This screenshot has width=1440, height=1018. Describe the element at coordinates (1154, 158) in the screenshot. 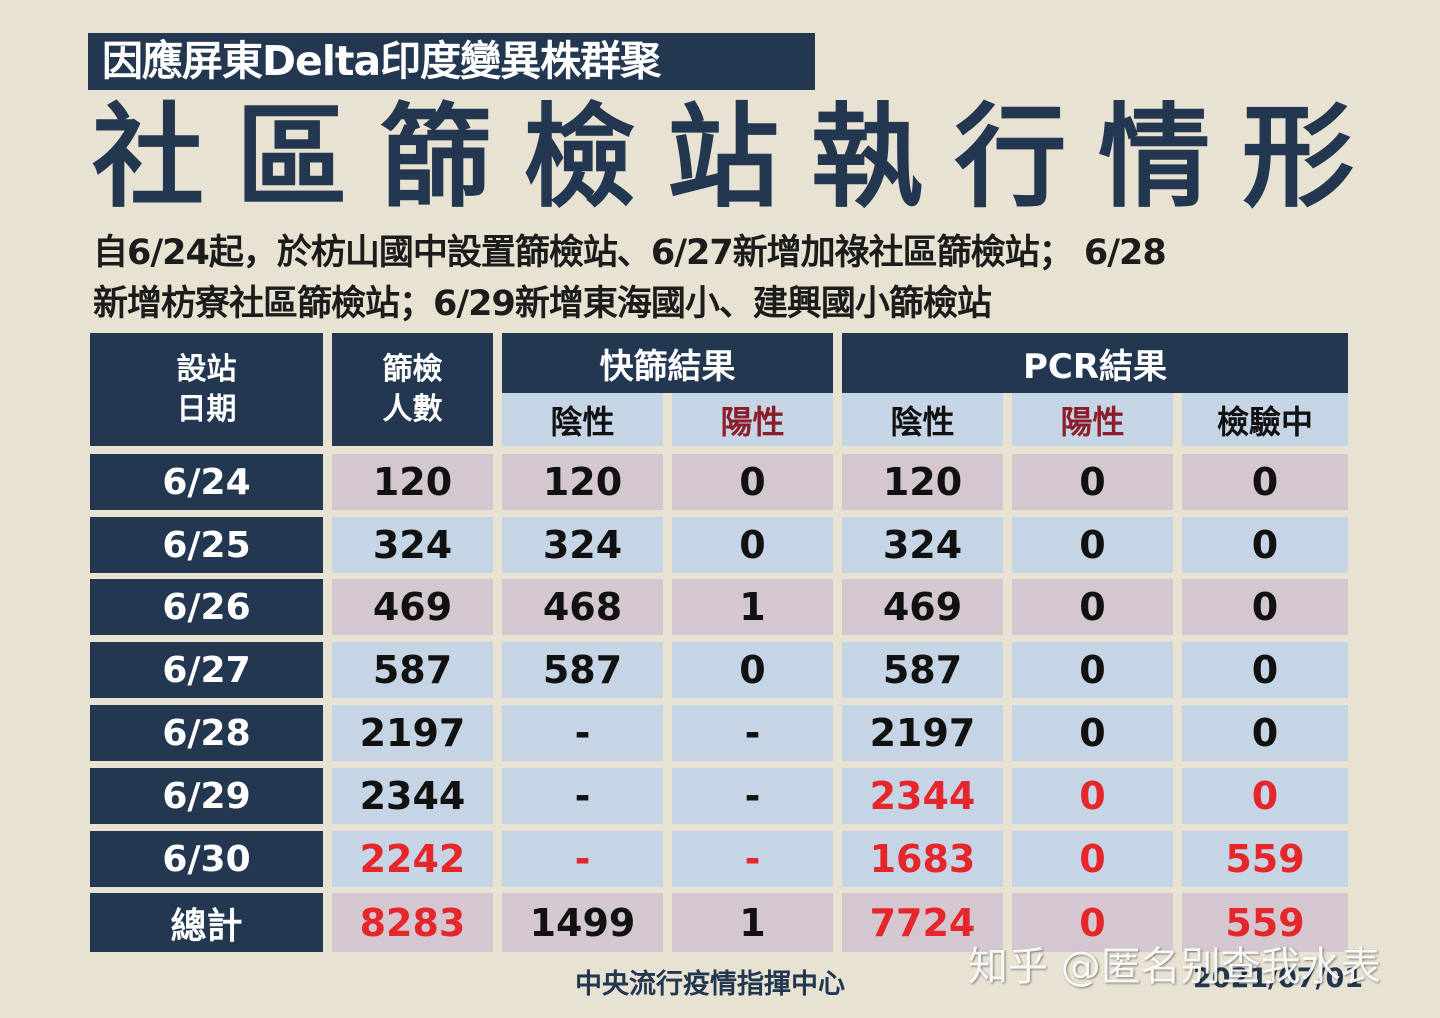

I see `title-char: 情` at that location.